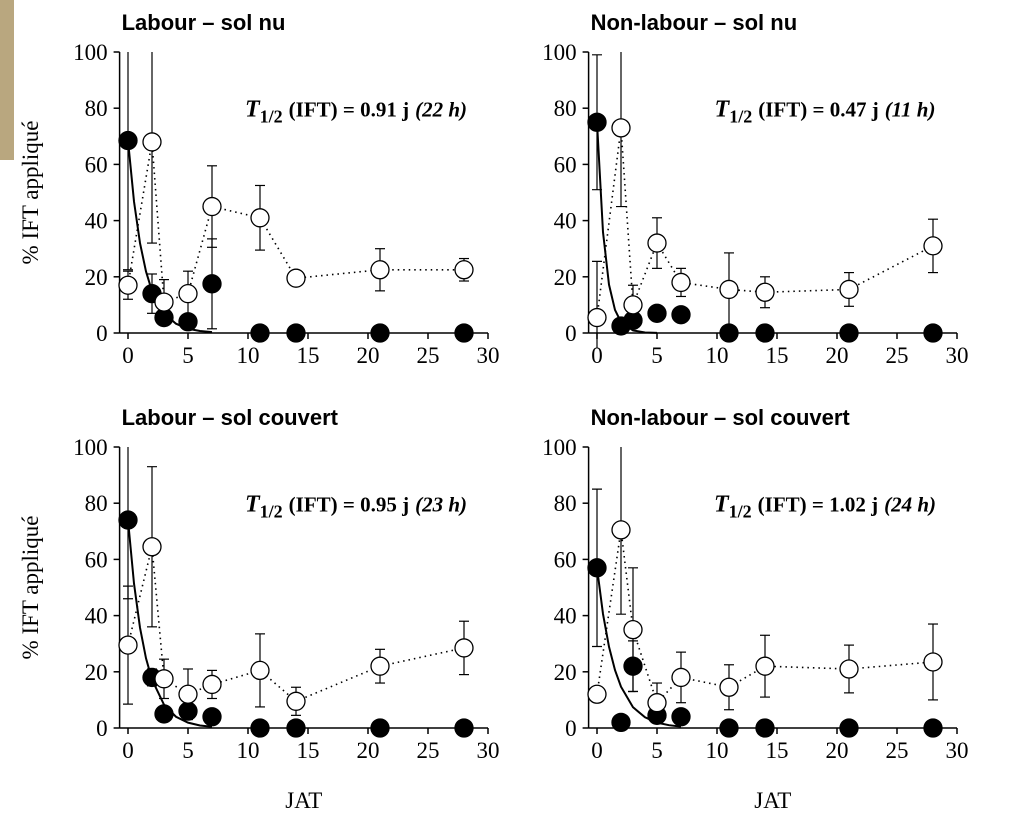  I want to click on annotation-note: (22 h), so click(441, 110).